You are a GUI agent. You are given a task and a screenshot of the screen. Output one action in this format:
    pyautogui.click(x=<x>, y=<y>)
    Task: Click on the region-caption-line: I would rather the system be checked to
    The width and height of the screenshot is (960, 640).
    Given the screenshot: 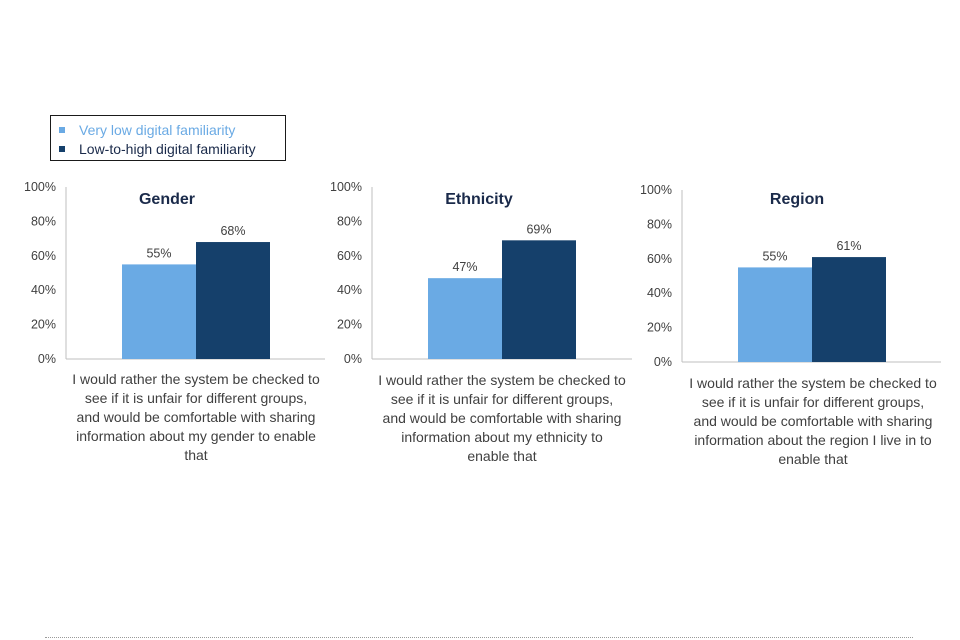 What is the action you would take?
    pyautogui.click(x=813, y=383)
    